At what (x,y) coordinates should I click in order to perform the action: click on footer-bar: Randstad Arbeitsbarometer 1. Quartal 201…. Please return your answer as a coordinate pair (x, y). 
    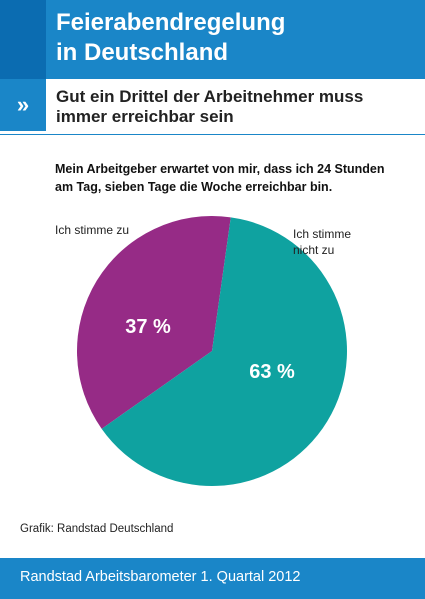
    Looking at the image, I should click on (212, 578).